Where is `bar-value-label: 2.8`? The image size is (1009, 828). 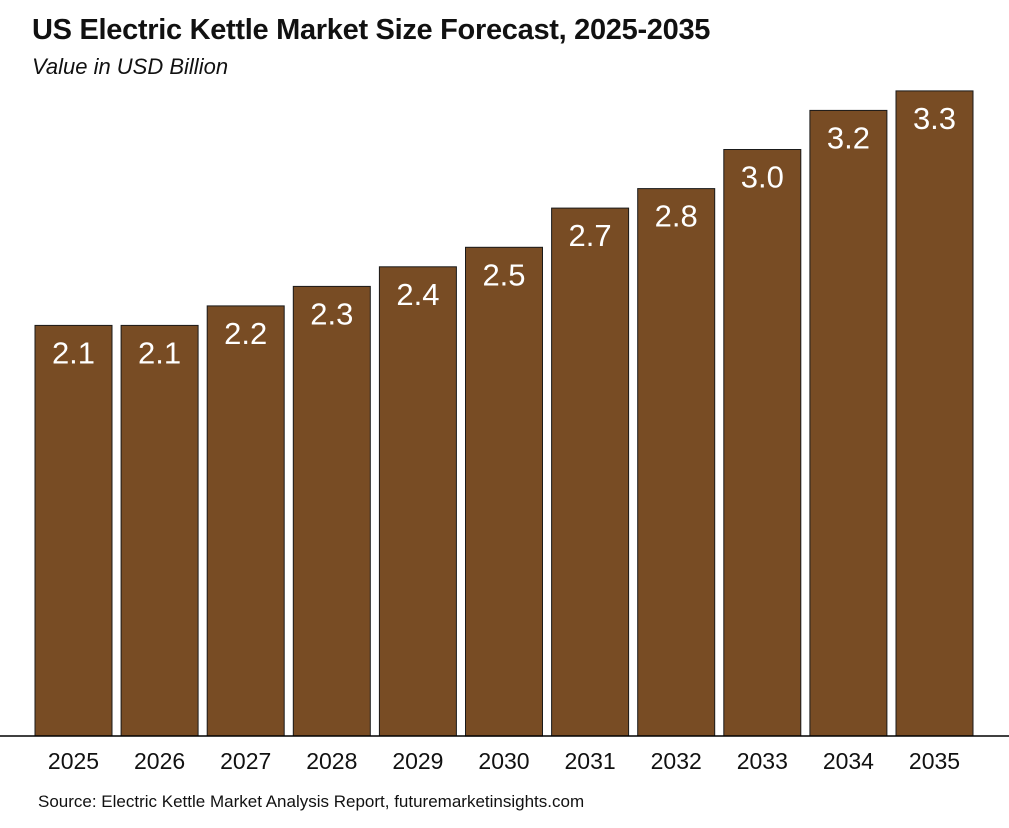 bar-value-label: 2.8 is located at coordinates (676, 216).